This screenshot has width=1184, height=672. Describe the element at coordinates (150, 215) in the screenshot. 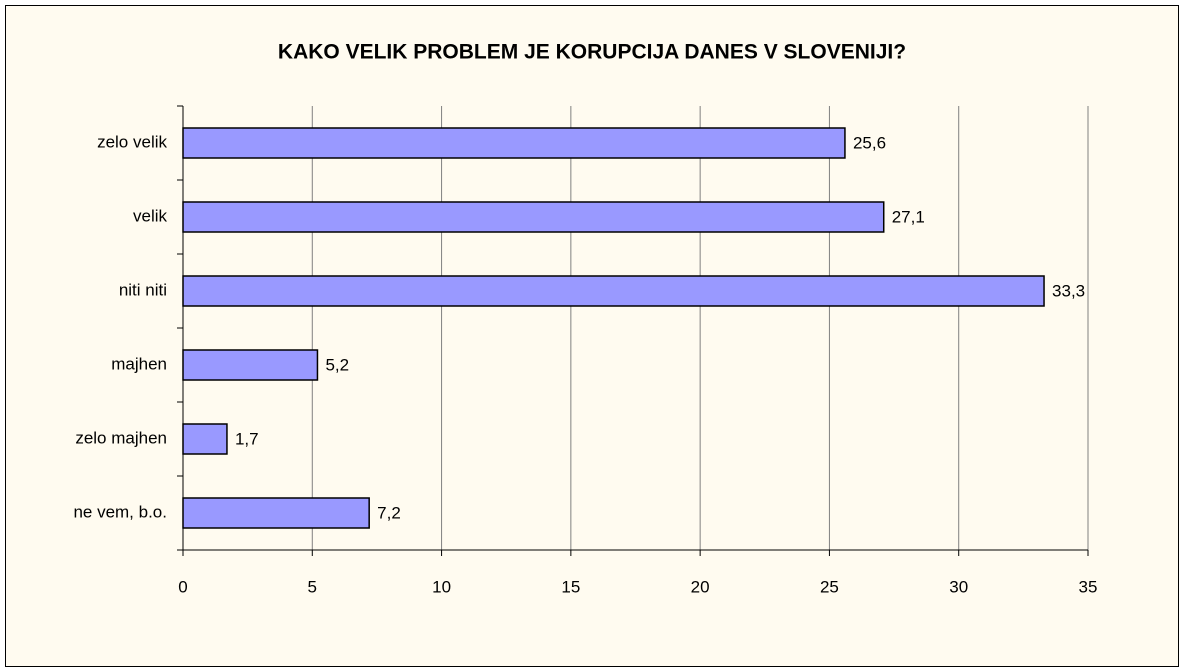

I see `y-tick-label: velik` at that location.